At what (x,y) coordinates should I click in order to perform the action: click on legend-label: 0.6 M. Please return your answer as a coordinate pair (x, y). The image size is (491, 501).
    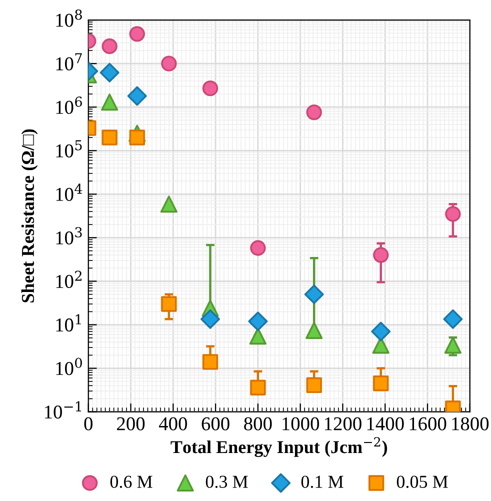
    Looking at the image, I should click on (131, 482).